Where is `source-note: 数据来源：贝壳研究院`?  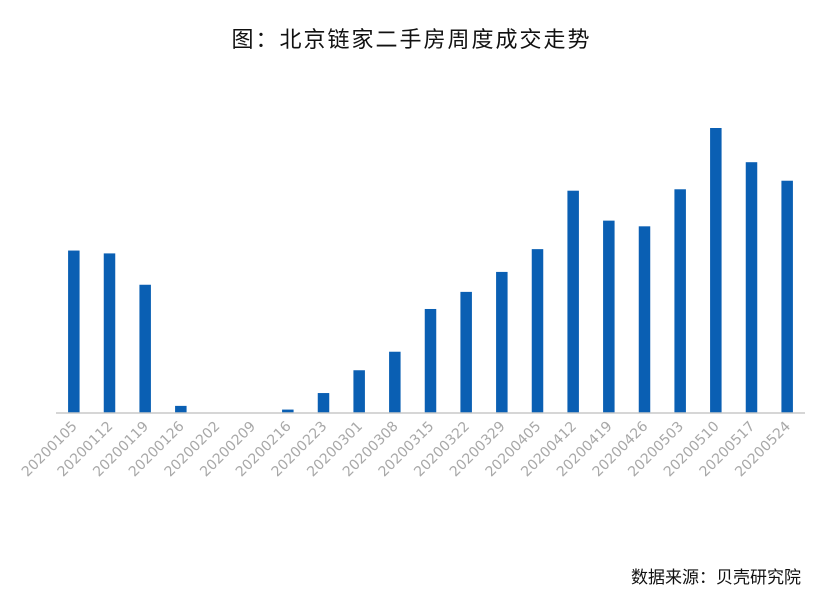 source-note: 数据来源：贝壳研究院 is located at coordinates (716, 578).